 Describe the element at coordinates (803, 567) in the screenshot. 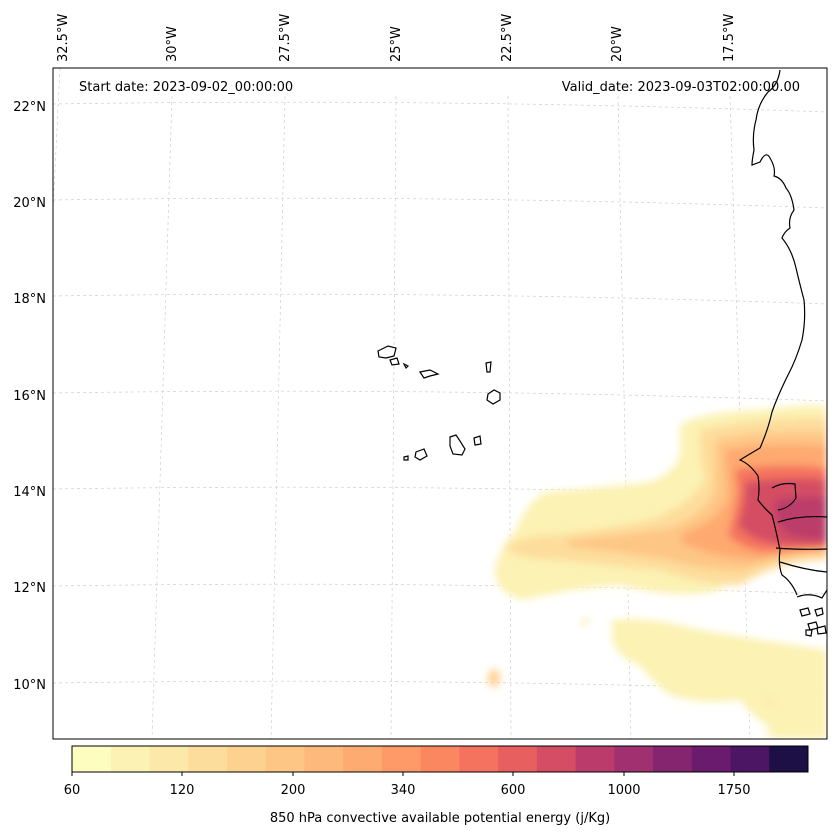

I see `guinea-bissau-coast` at that location.